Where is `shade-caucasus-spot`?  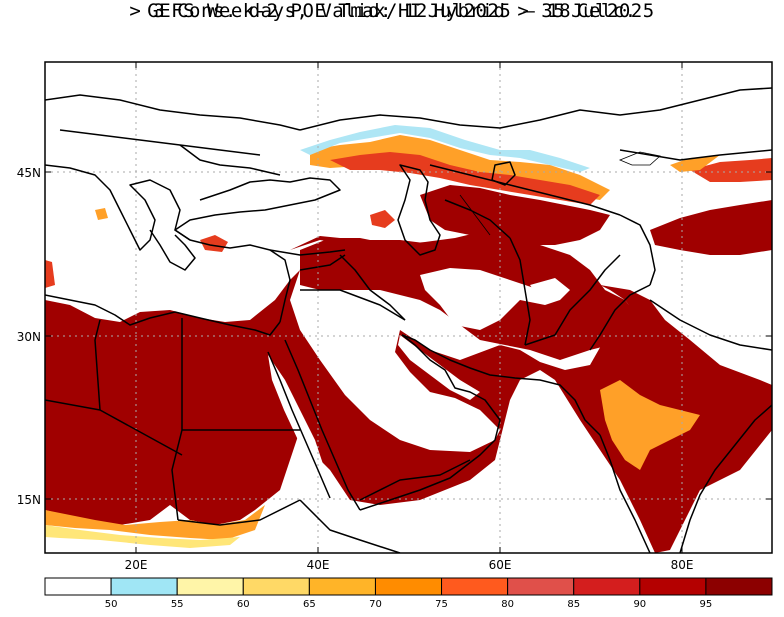
shade-caucasus-spot is located at coordinates (382, 219).